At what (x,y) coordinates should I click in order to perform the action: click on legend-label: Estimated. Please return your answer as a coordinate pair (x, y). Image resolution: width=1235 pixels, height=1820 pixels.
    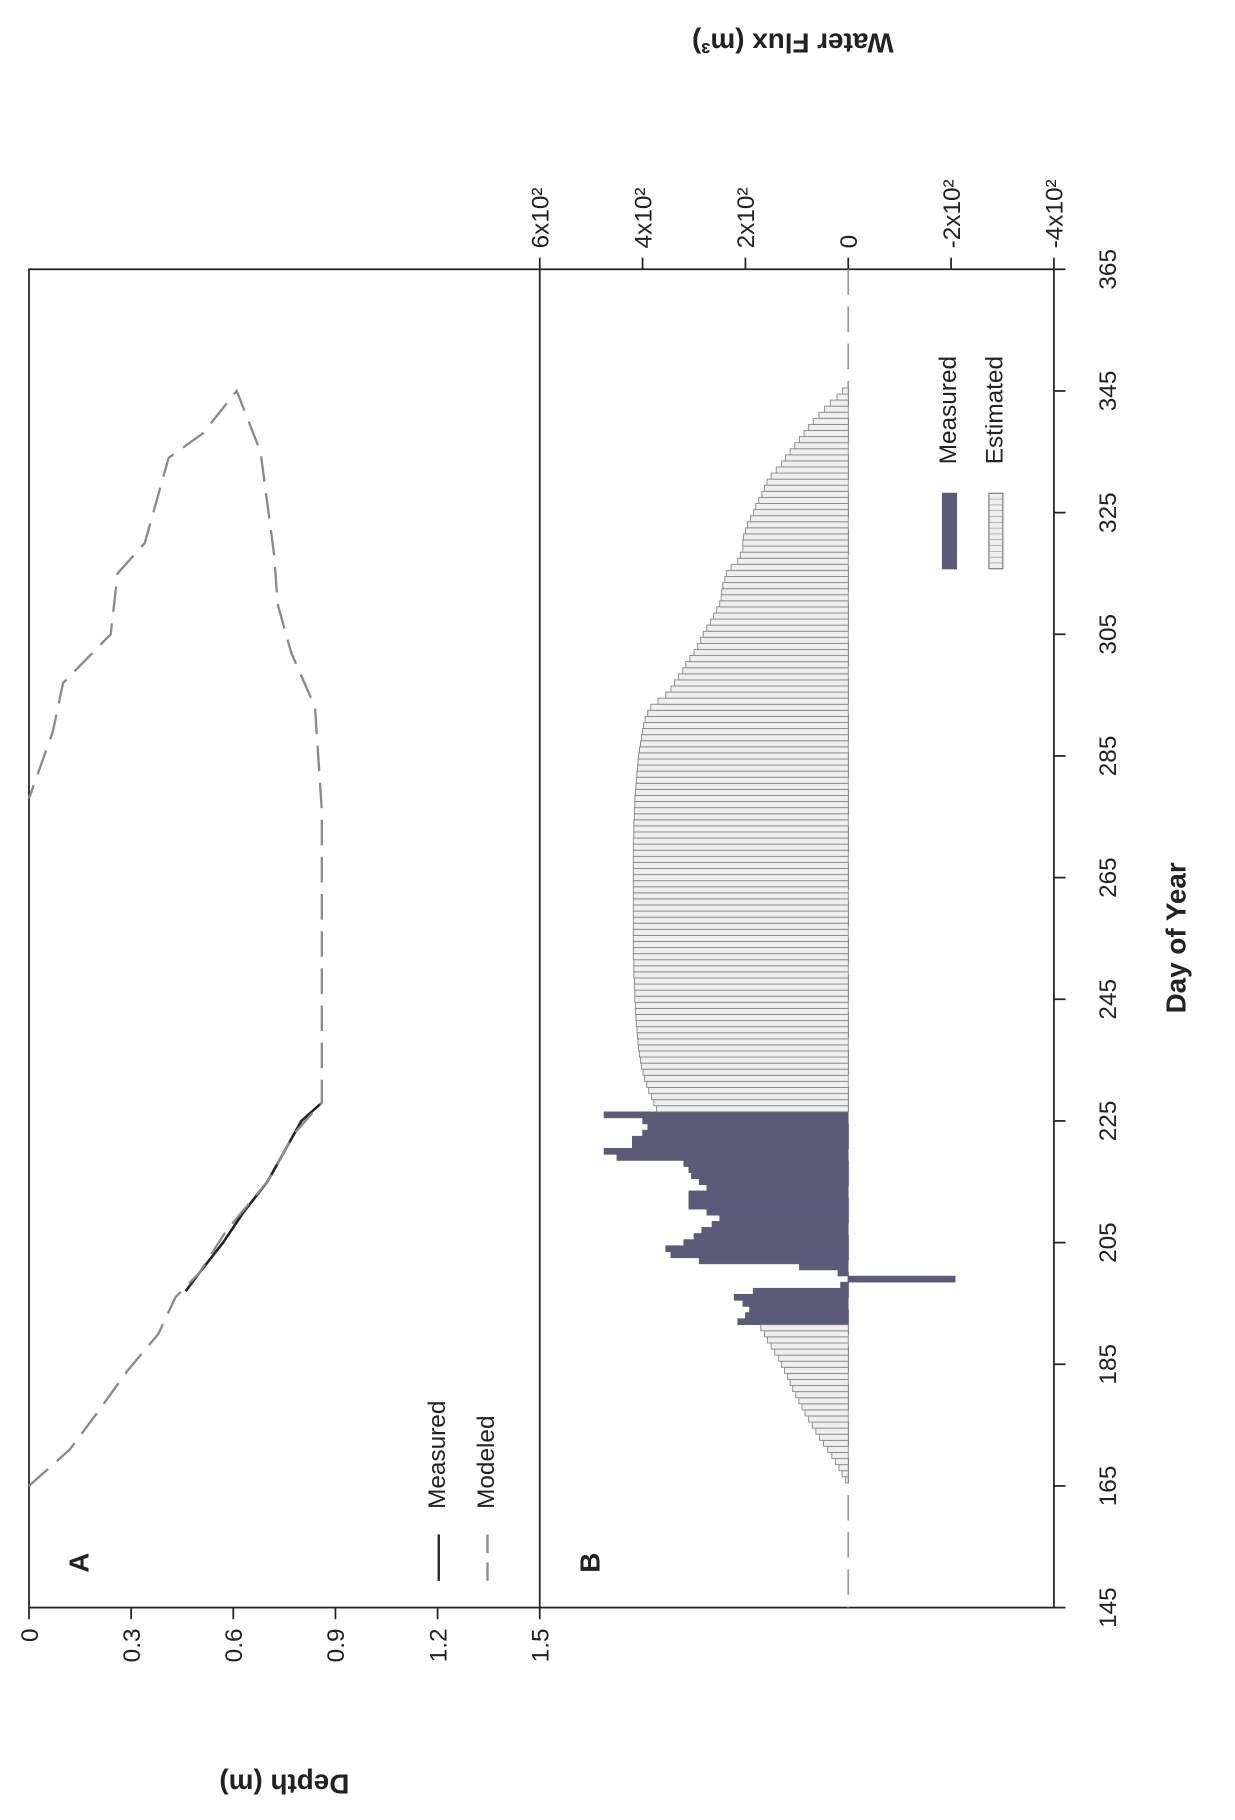
    Looking at the image, I should click on (994, 410).